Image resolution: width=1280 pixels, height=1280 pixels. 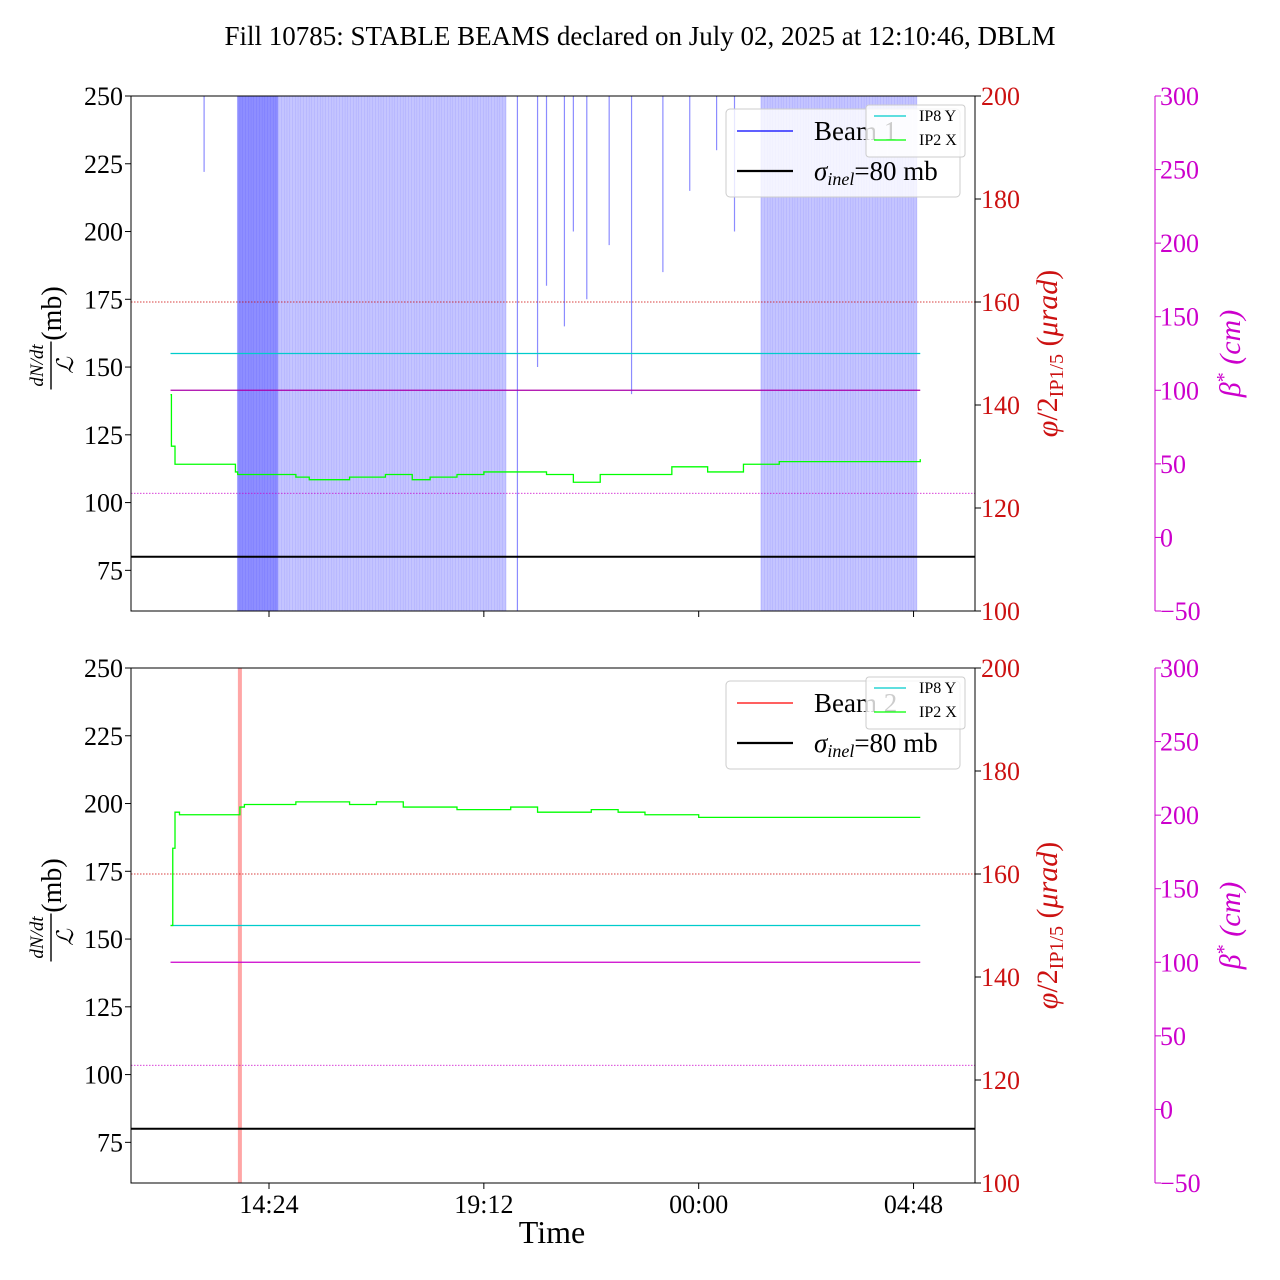 I want to click on x-tick-label: 00:00, so click(x=698, y=1204).